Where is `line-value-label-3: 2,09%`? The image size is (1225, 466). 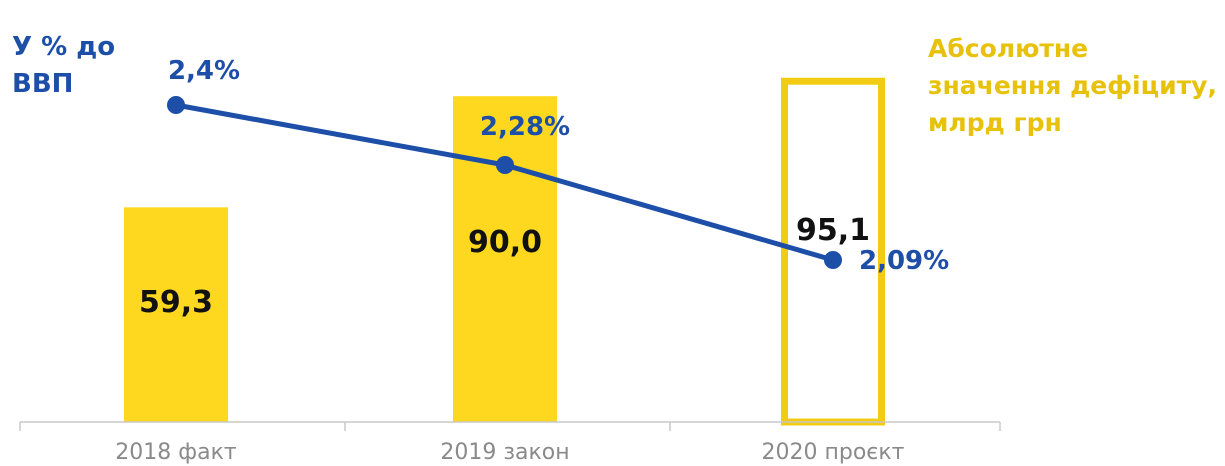
line-value-label-3: 2,09% is located at coordinates (904, 261).